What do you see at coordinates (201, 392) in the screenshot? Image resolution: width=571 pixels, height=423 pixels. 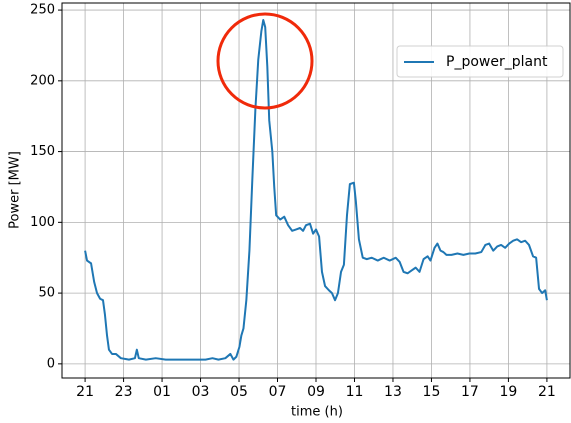 I see `x-tick-label: 03` at bounding box center [201, 392].